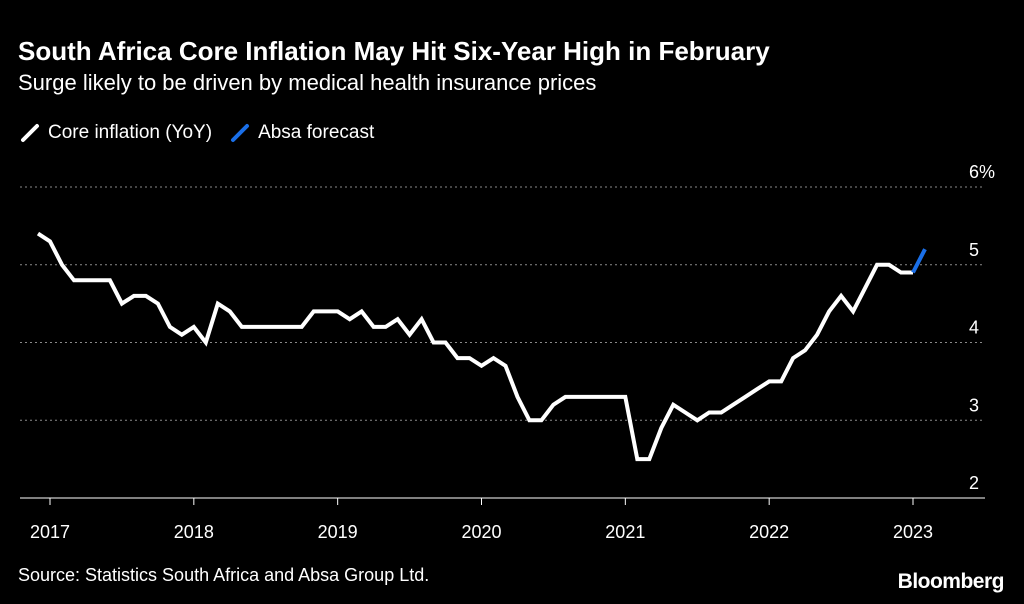 This screenshot has height=604, width=1024. I want to click on legend: Core inflation (YoY) Absa forecast, so click(206, 133).